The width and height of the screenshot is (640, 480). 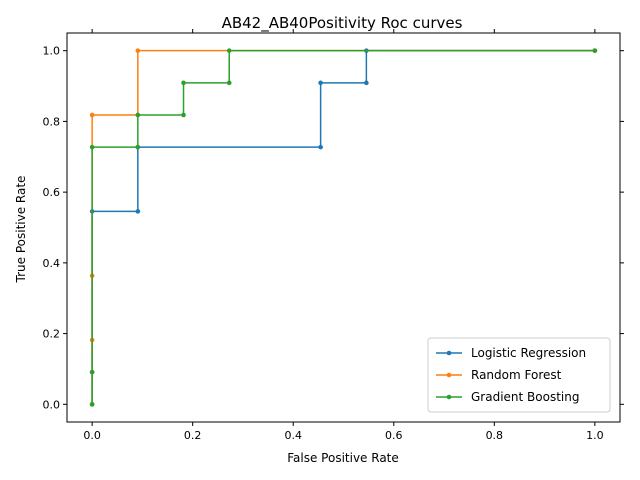 I want to click on legend-item: Logistic Regression, so click(x=511, y=353).